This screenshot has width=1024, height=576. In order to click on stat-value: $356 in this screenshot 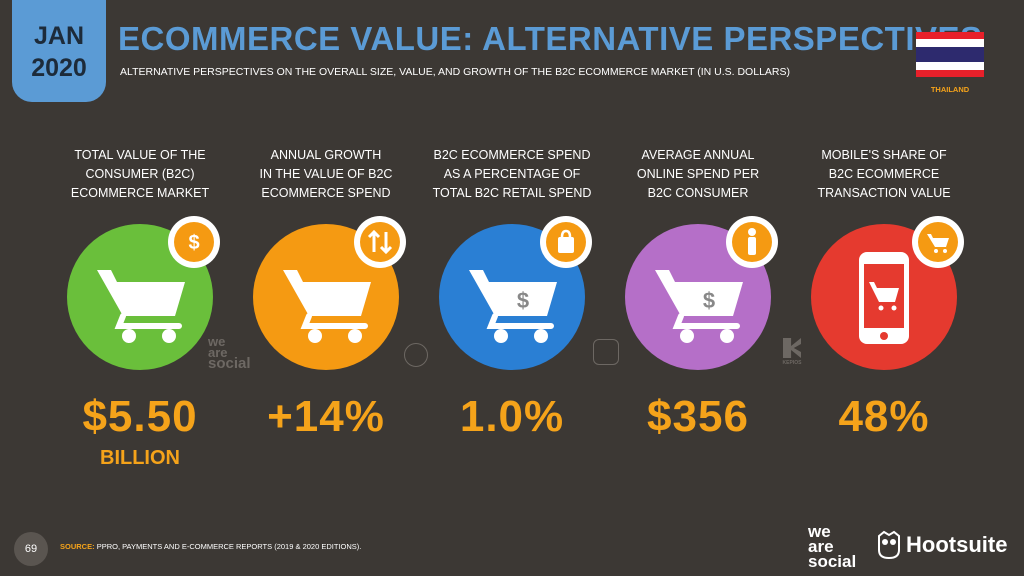, I will do `click(698, 416)`.